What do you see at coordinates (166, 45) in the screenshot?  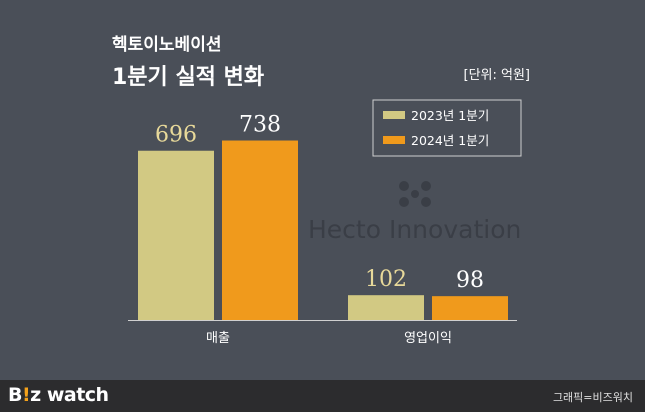 I see `chart-title: 헥토이노베이션` at bounding box center [166, 45].